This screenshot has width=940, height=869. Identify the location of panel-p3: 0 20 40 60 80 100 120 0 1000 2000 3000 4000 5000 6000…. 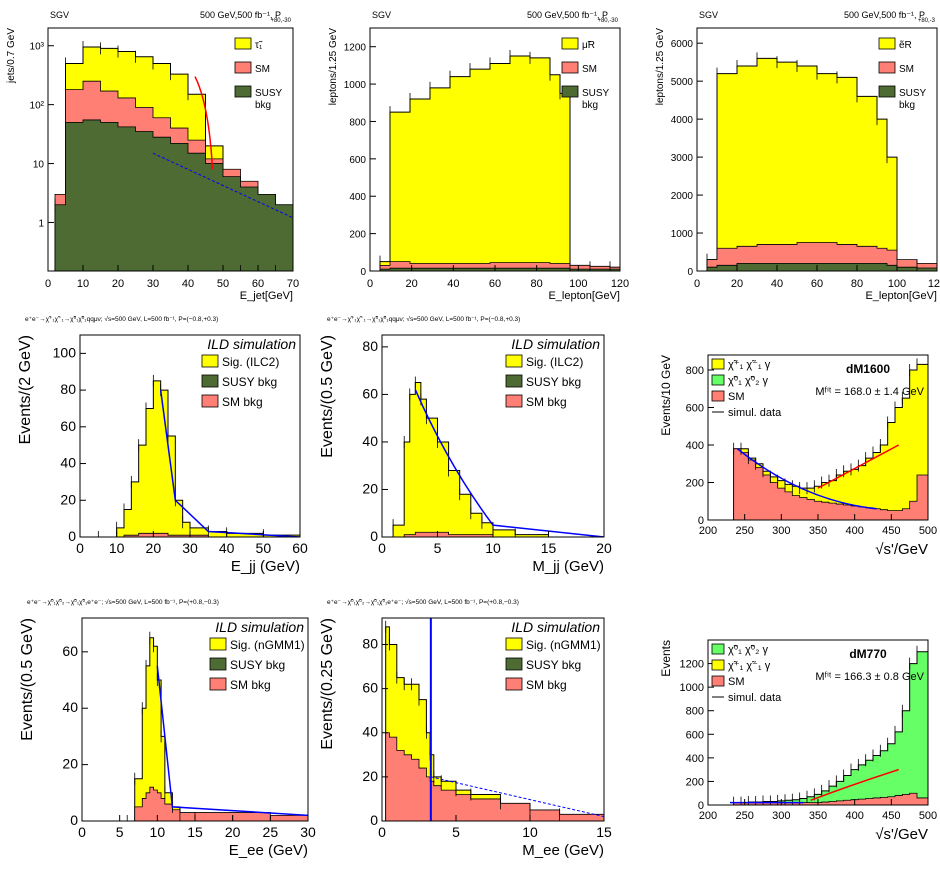
(797, 156).